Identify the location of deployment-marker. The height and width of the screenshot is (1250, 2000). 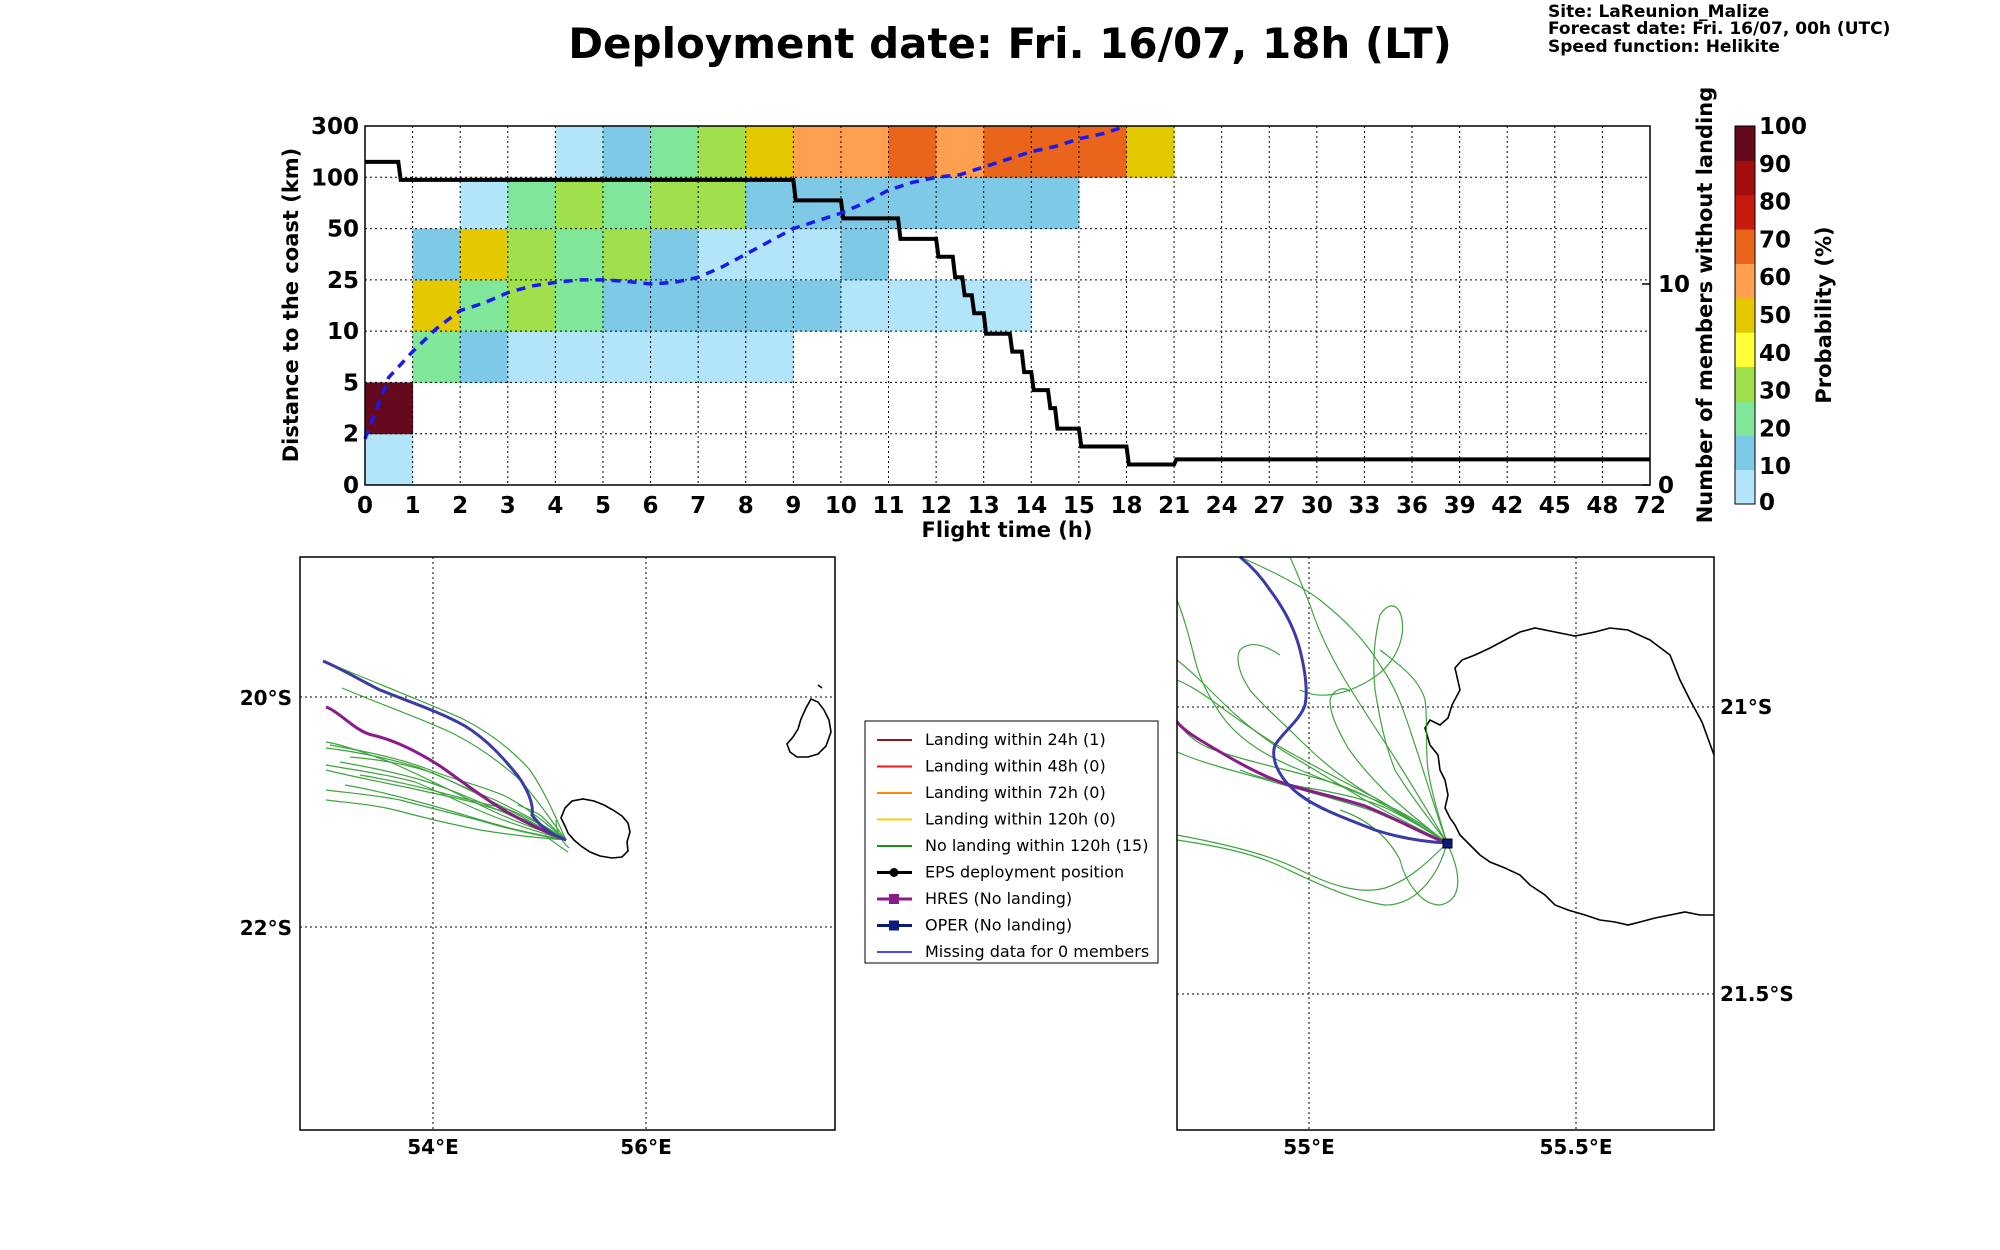
(1447, 843).